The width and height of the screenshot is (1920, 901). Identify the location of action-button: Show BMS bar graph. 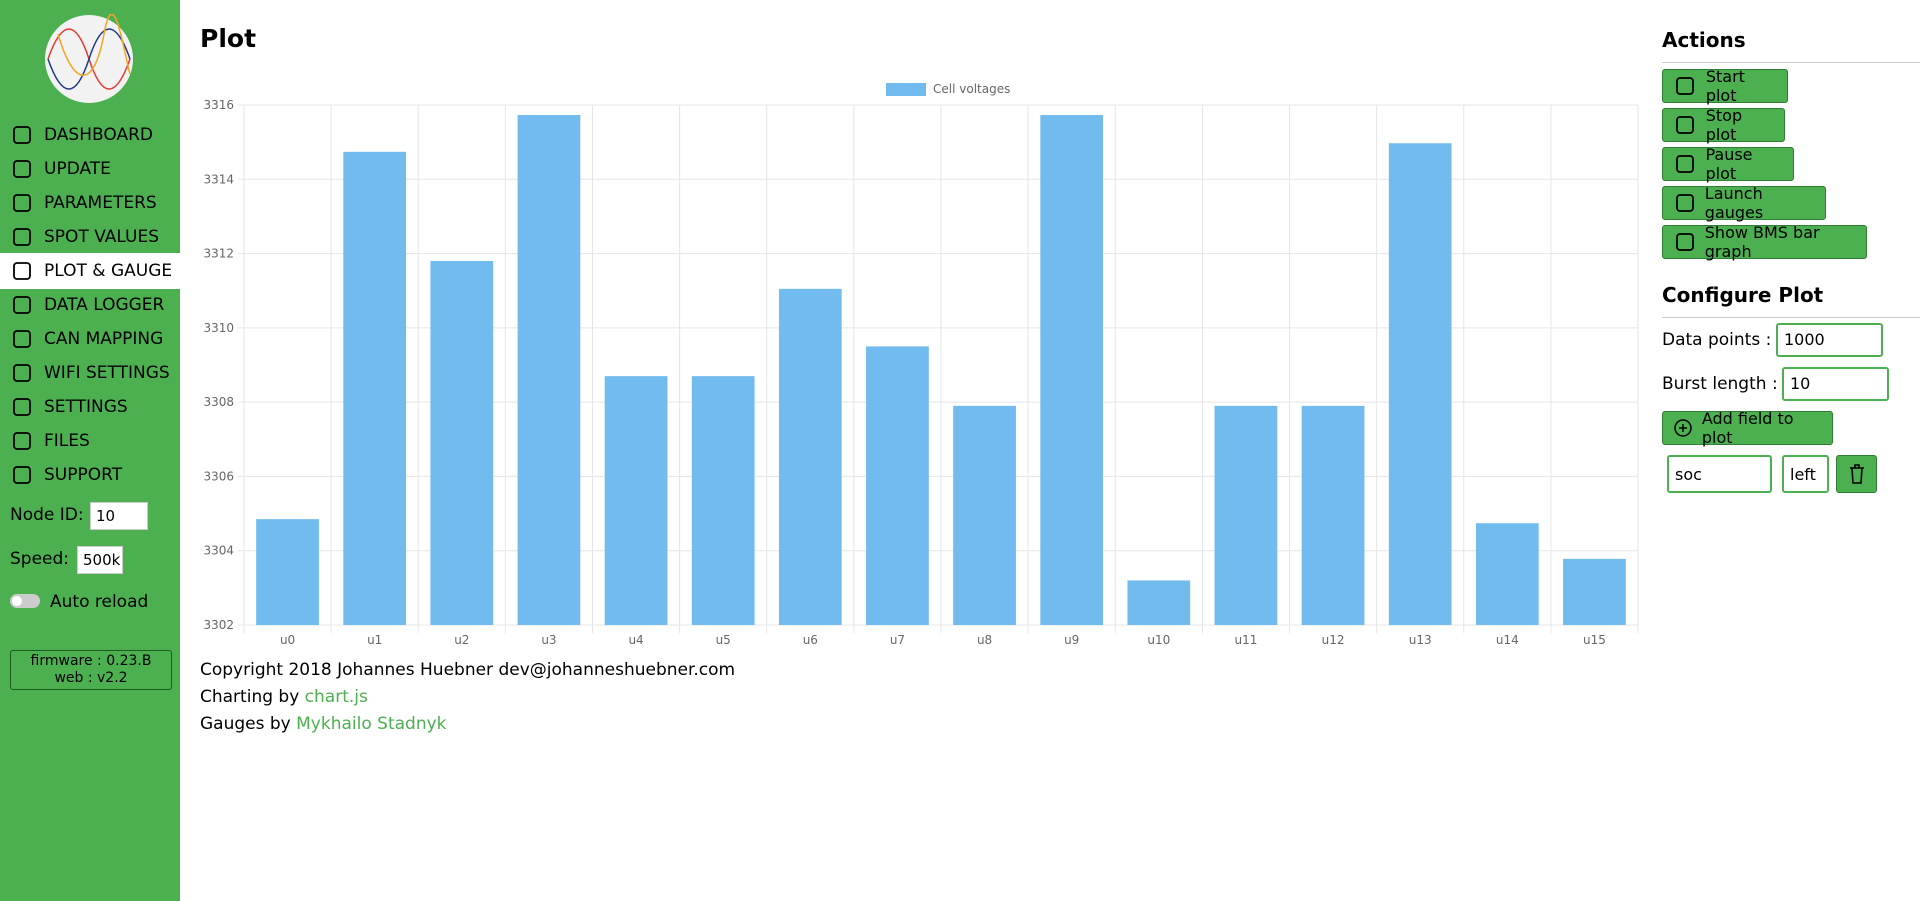
(1764, 242).